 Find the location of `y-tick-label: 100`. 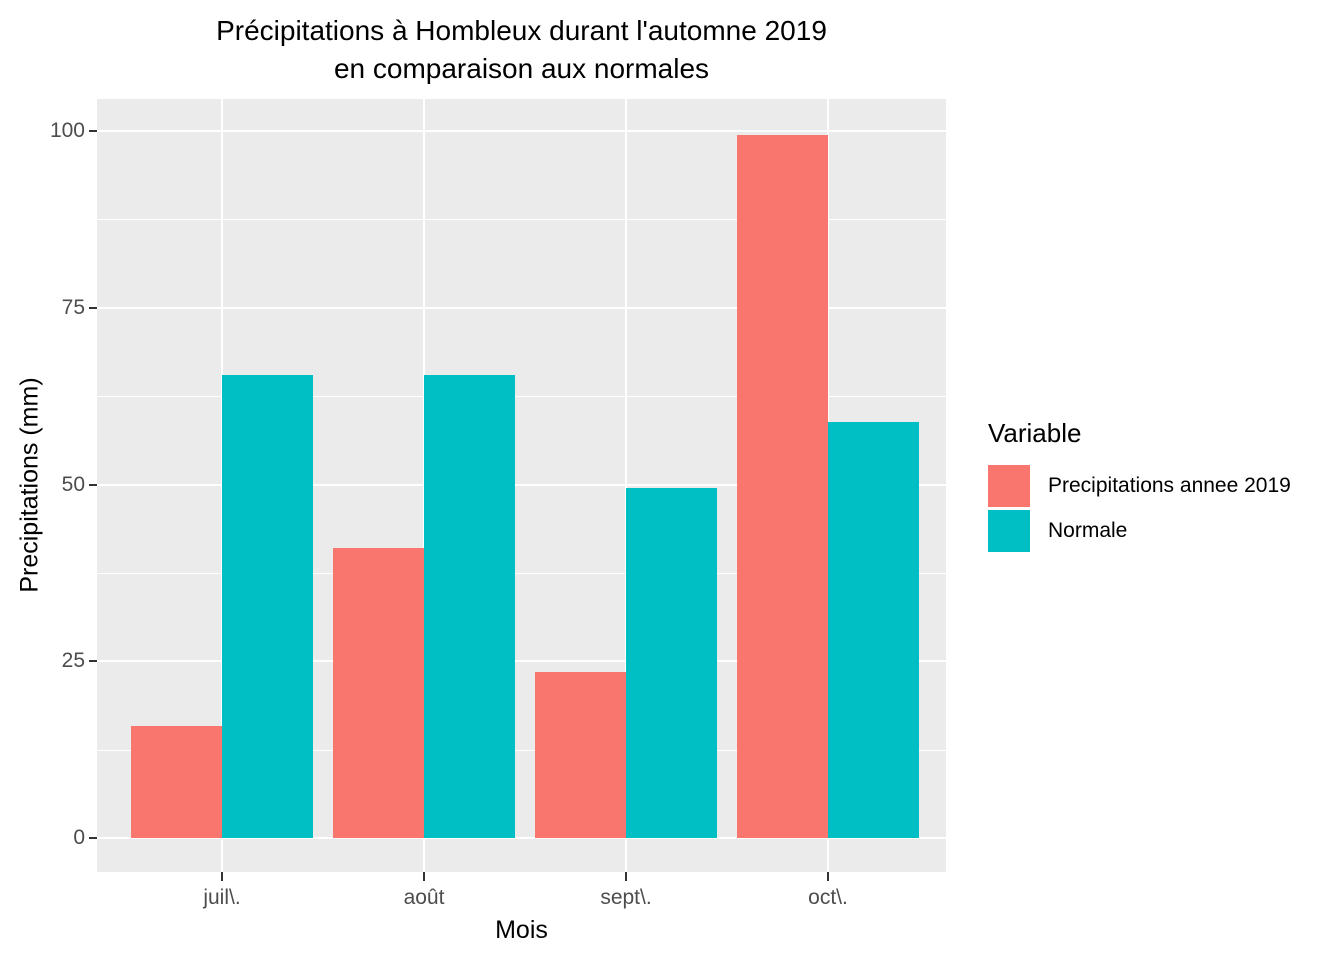

y-tick-label: 100 is located at coordinates (67, 130).